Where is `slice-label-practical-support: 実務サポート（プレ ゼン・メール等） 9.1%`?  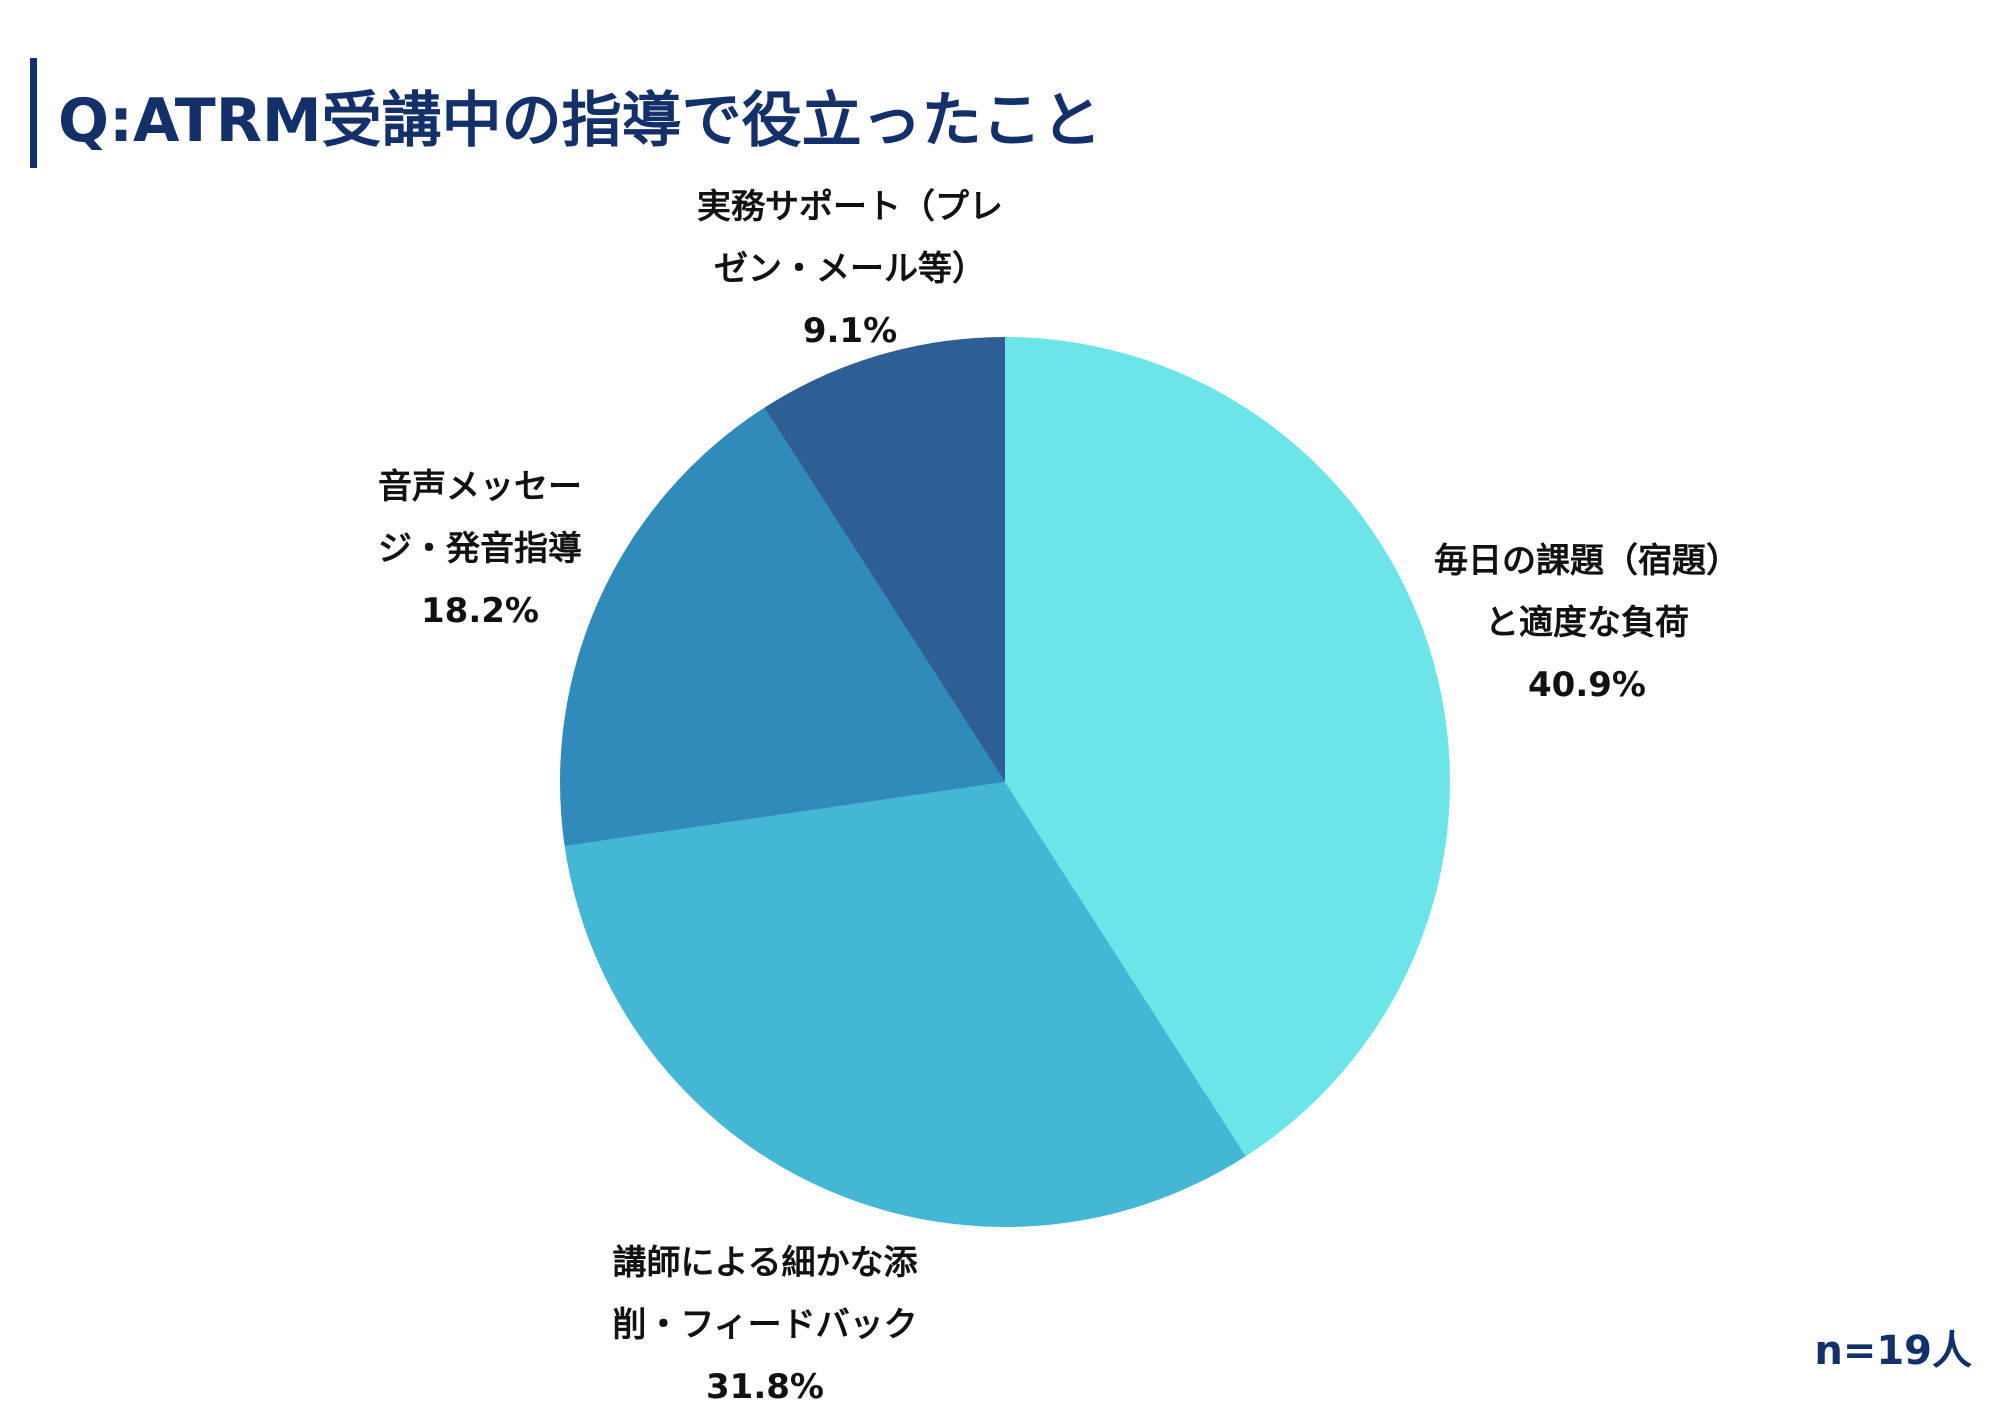
slice-label-practical-support: 実務サポート（プレ ゼン・メール等） 9.1% is located at coordinates (850, 269).